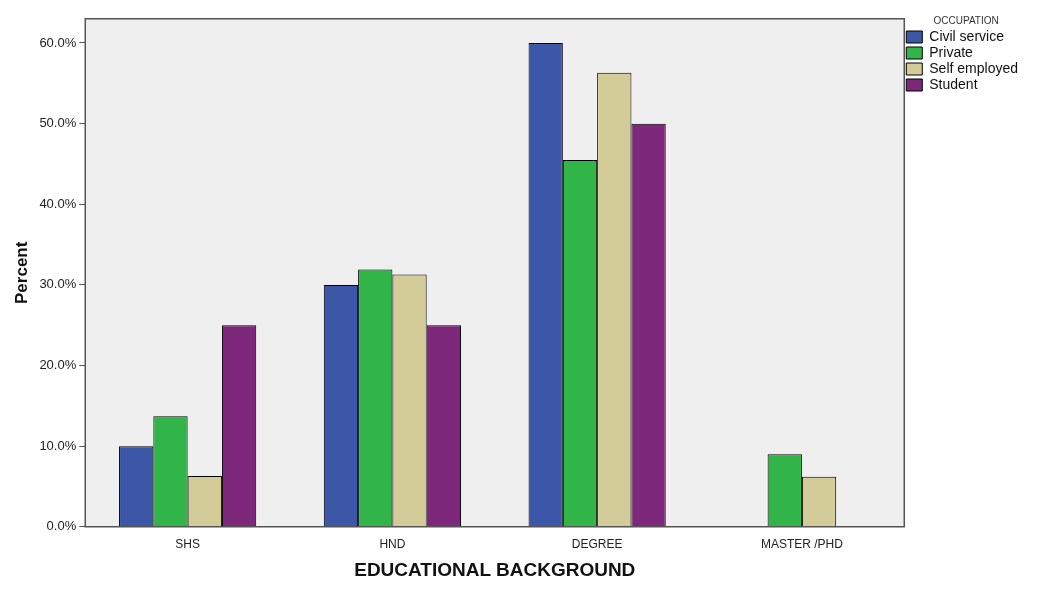 The width and height of the screenshot is (1047, 595). What do you see at coordinates (58, 284) in the screenshot?
I see `y-tick-label: 30.0%` at bounding box center [58, 284].